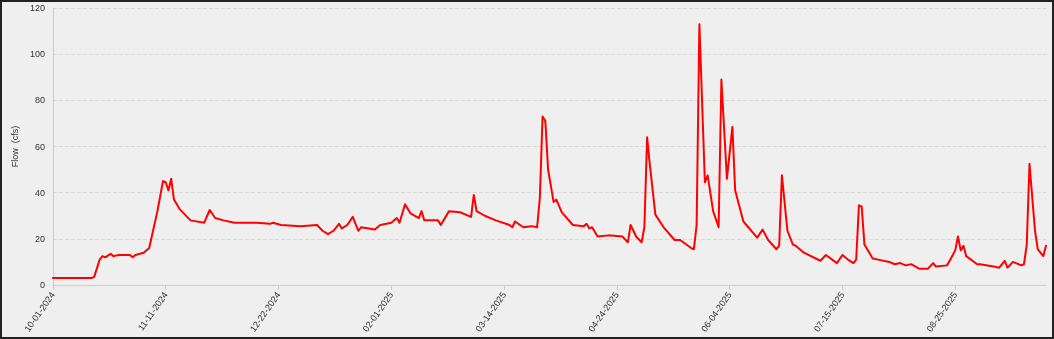 The width and height of the screenshot is (1054, 339). What do you see at coordinates (39, 146) in the screenshot?
I see `y-tick-label: 60` at bounding box center [39, 146].